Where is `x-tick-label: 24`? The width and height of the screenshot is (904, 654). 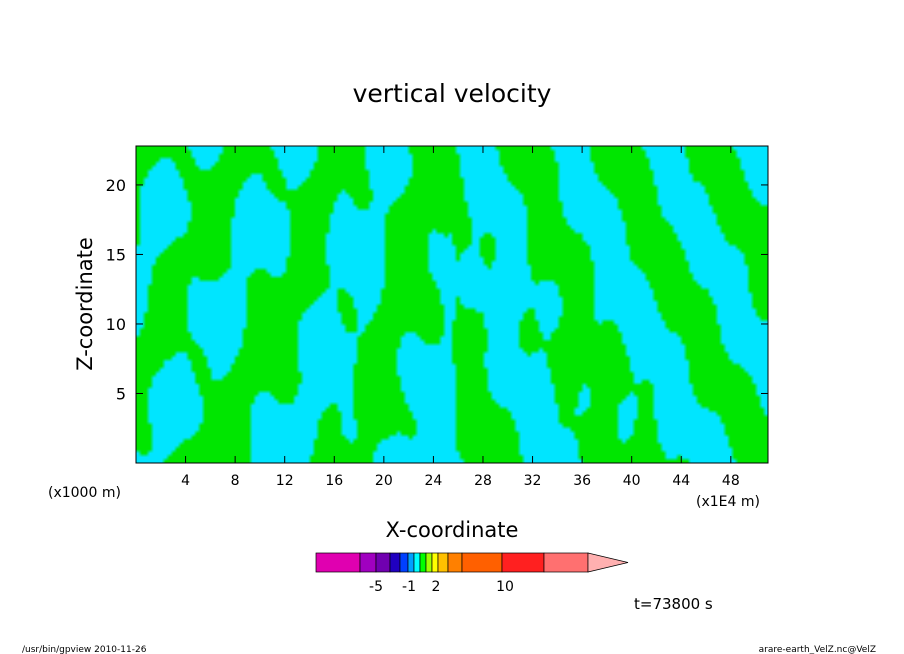 x-tick-label: 24 is located at coordinates (433, 481).